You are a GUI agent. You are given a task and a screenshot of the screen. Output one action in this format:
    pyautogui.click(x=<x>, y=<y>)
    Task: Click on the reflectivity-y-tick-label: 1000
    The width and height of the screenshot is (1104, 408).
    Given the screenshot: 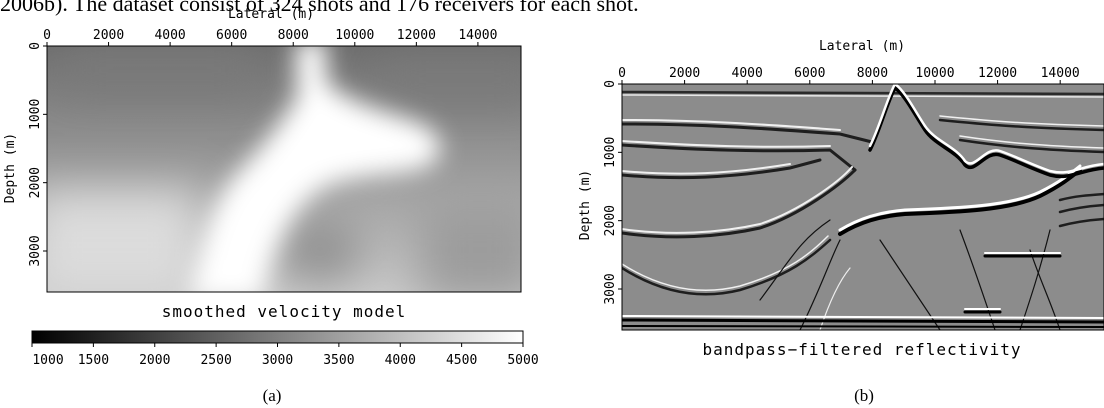 What is the action you would take?
    pyautogui.click(x=610, y=152)
    